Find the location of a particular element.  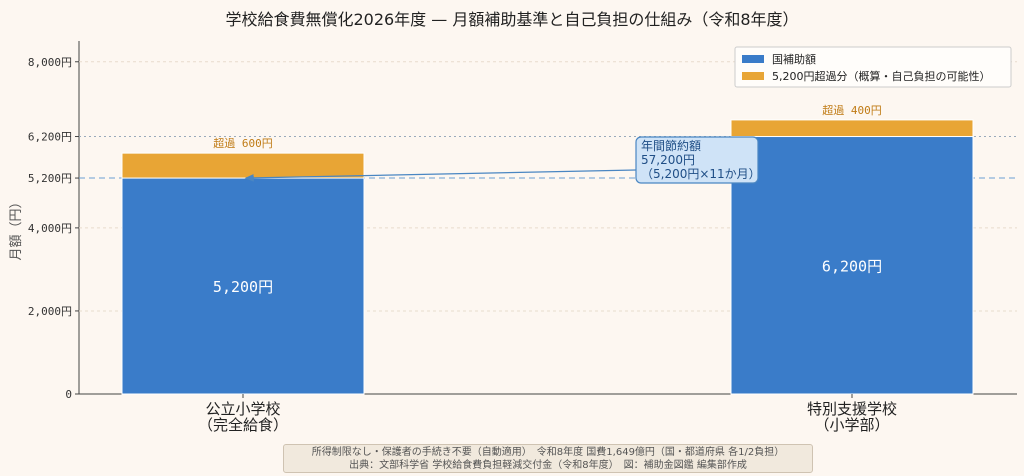

excess-value-label: 超過 600円 is located at coordinates (243, 143).